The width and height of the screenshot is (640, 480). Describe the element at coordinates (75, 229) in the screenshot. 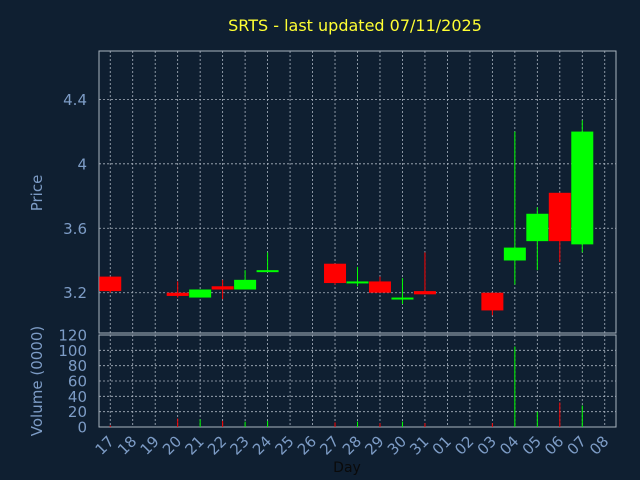

I see `price-tick-label: 3.6` at that location.